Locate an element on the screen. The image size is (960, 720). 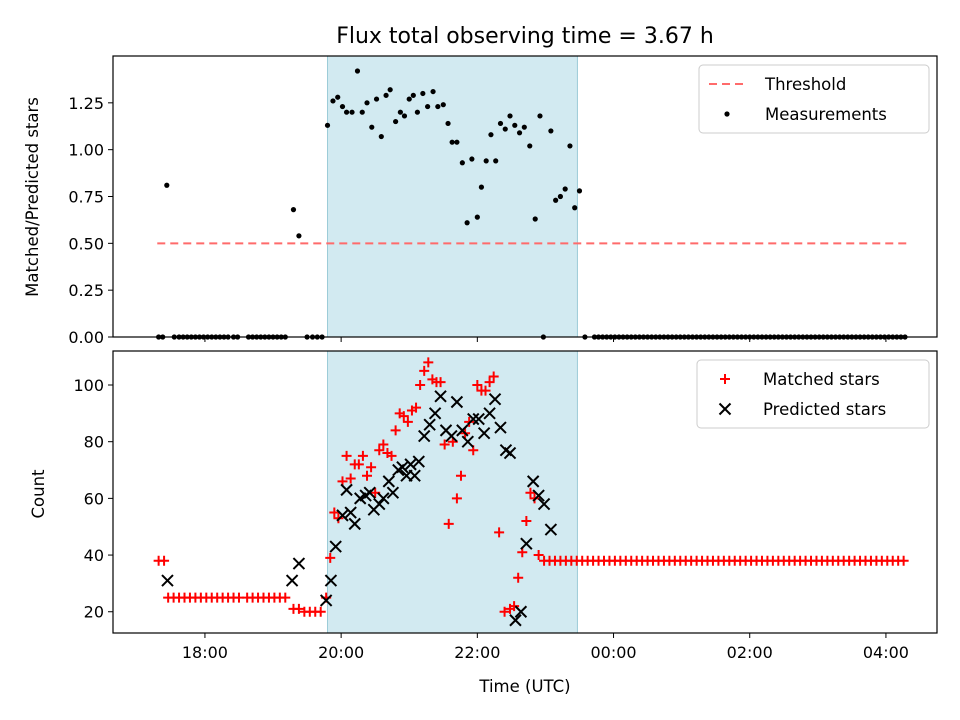
y-tick-label: 1.25 is located at coordinates (86, 103).